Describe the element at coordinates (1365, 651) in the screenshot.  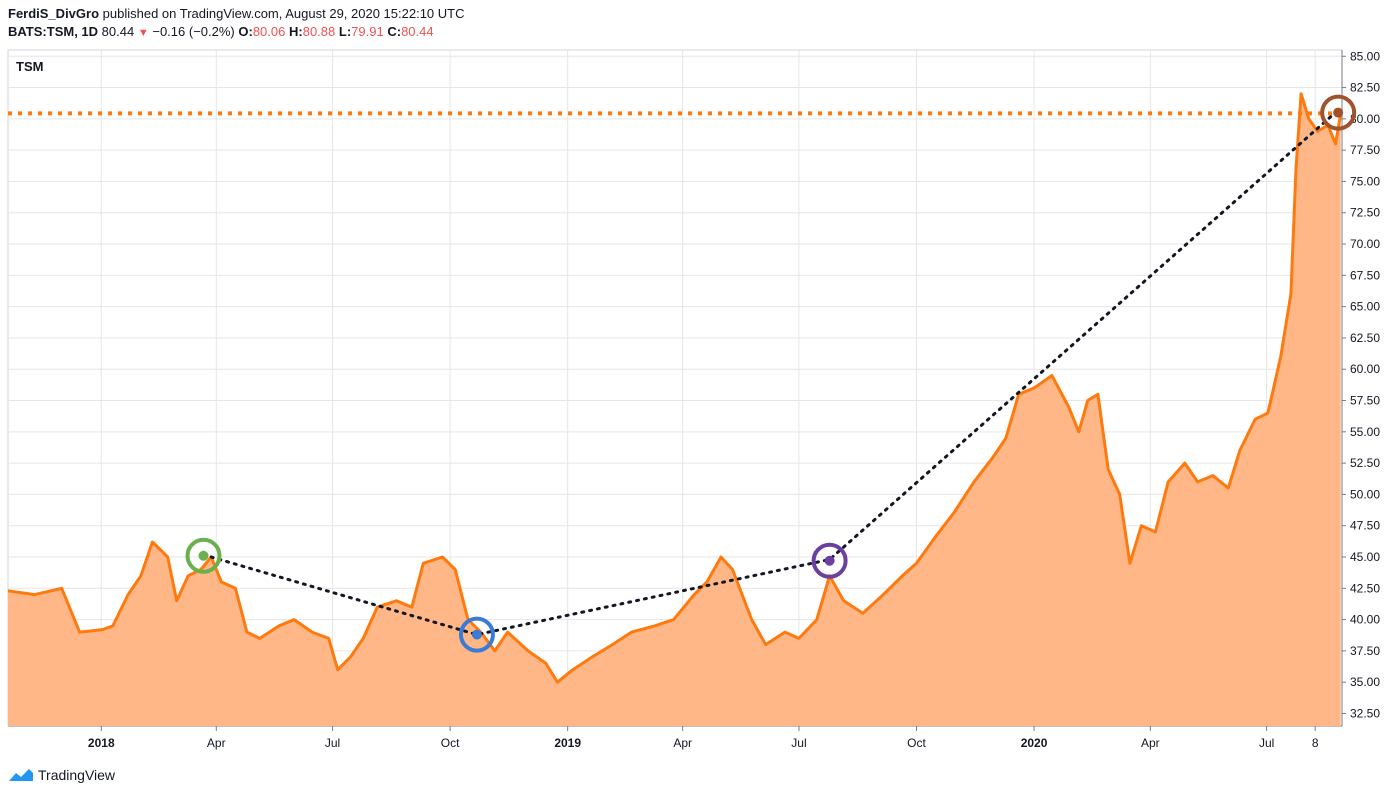
I see `y-tick-label: 37.50` at that location.